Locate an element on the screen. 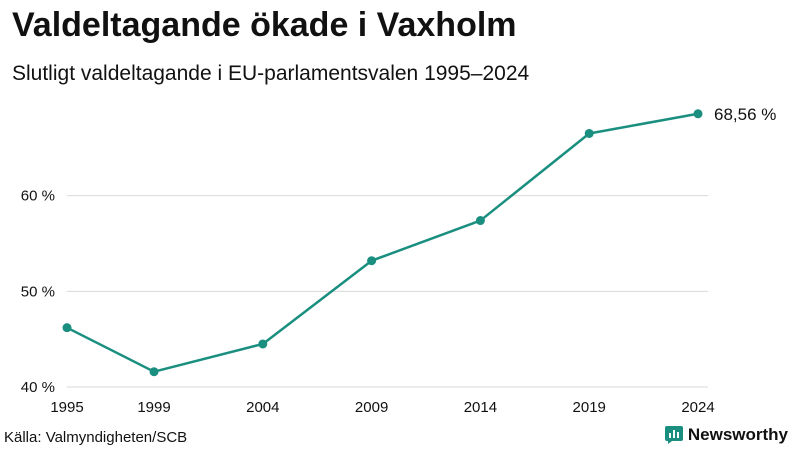  newsworthy-logo-icon is located at coordinates (673, 435).